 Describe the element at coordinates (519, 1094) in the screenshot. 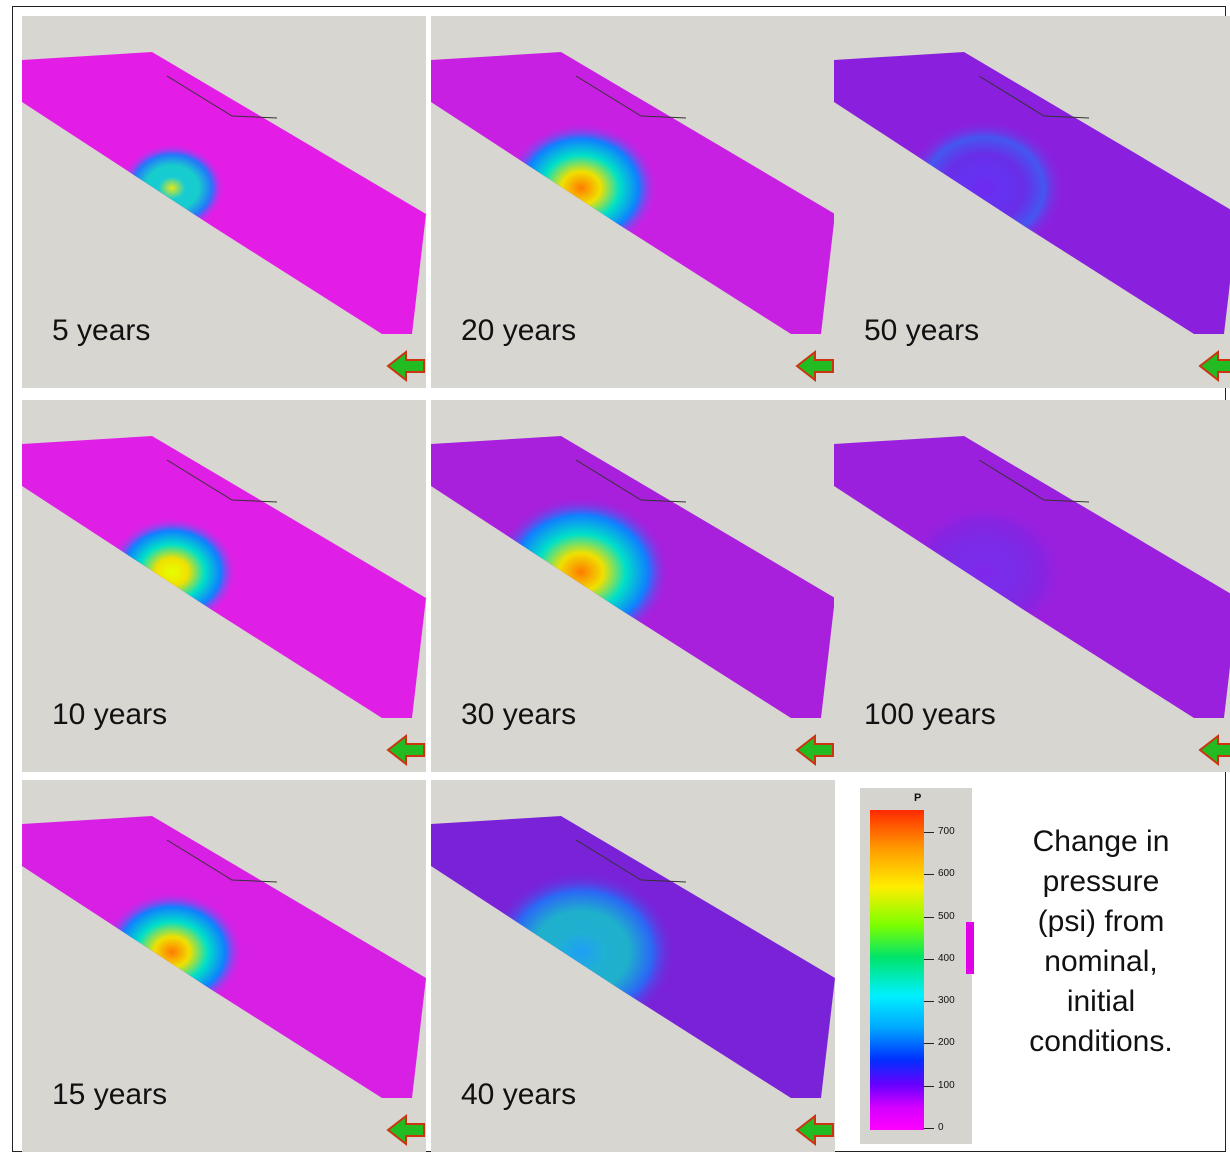

I see `panel-time-label: 40 years` at that location.